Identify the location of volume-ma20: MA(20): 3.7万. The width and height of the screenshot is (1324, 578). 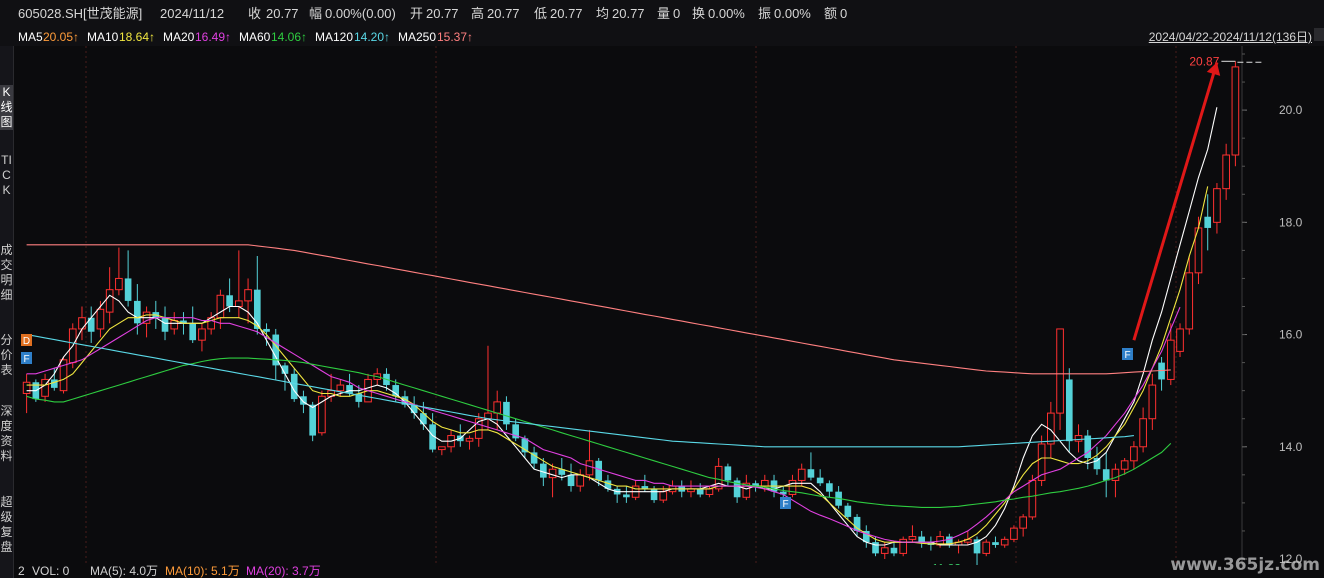
(283, 571).